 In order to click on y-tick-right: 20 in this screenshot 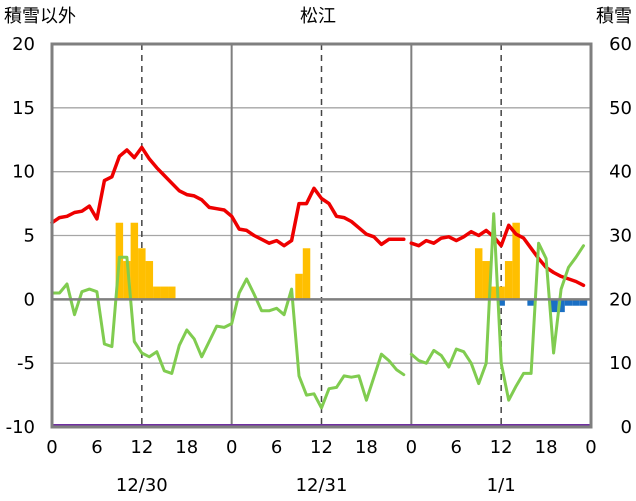, I will do `click(620, 299)`.